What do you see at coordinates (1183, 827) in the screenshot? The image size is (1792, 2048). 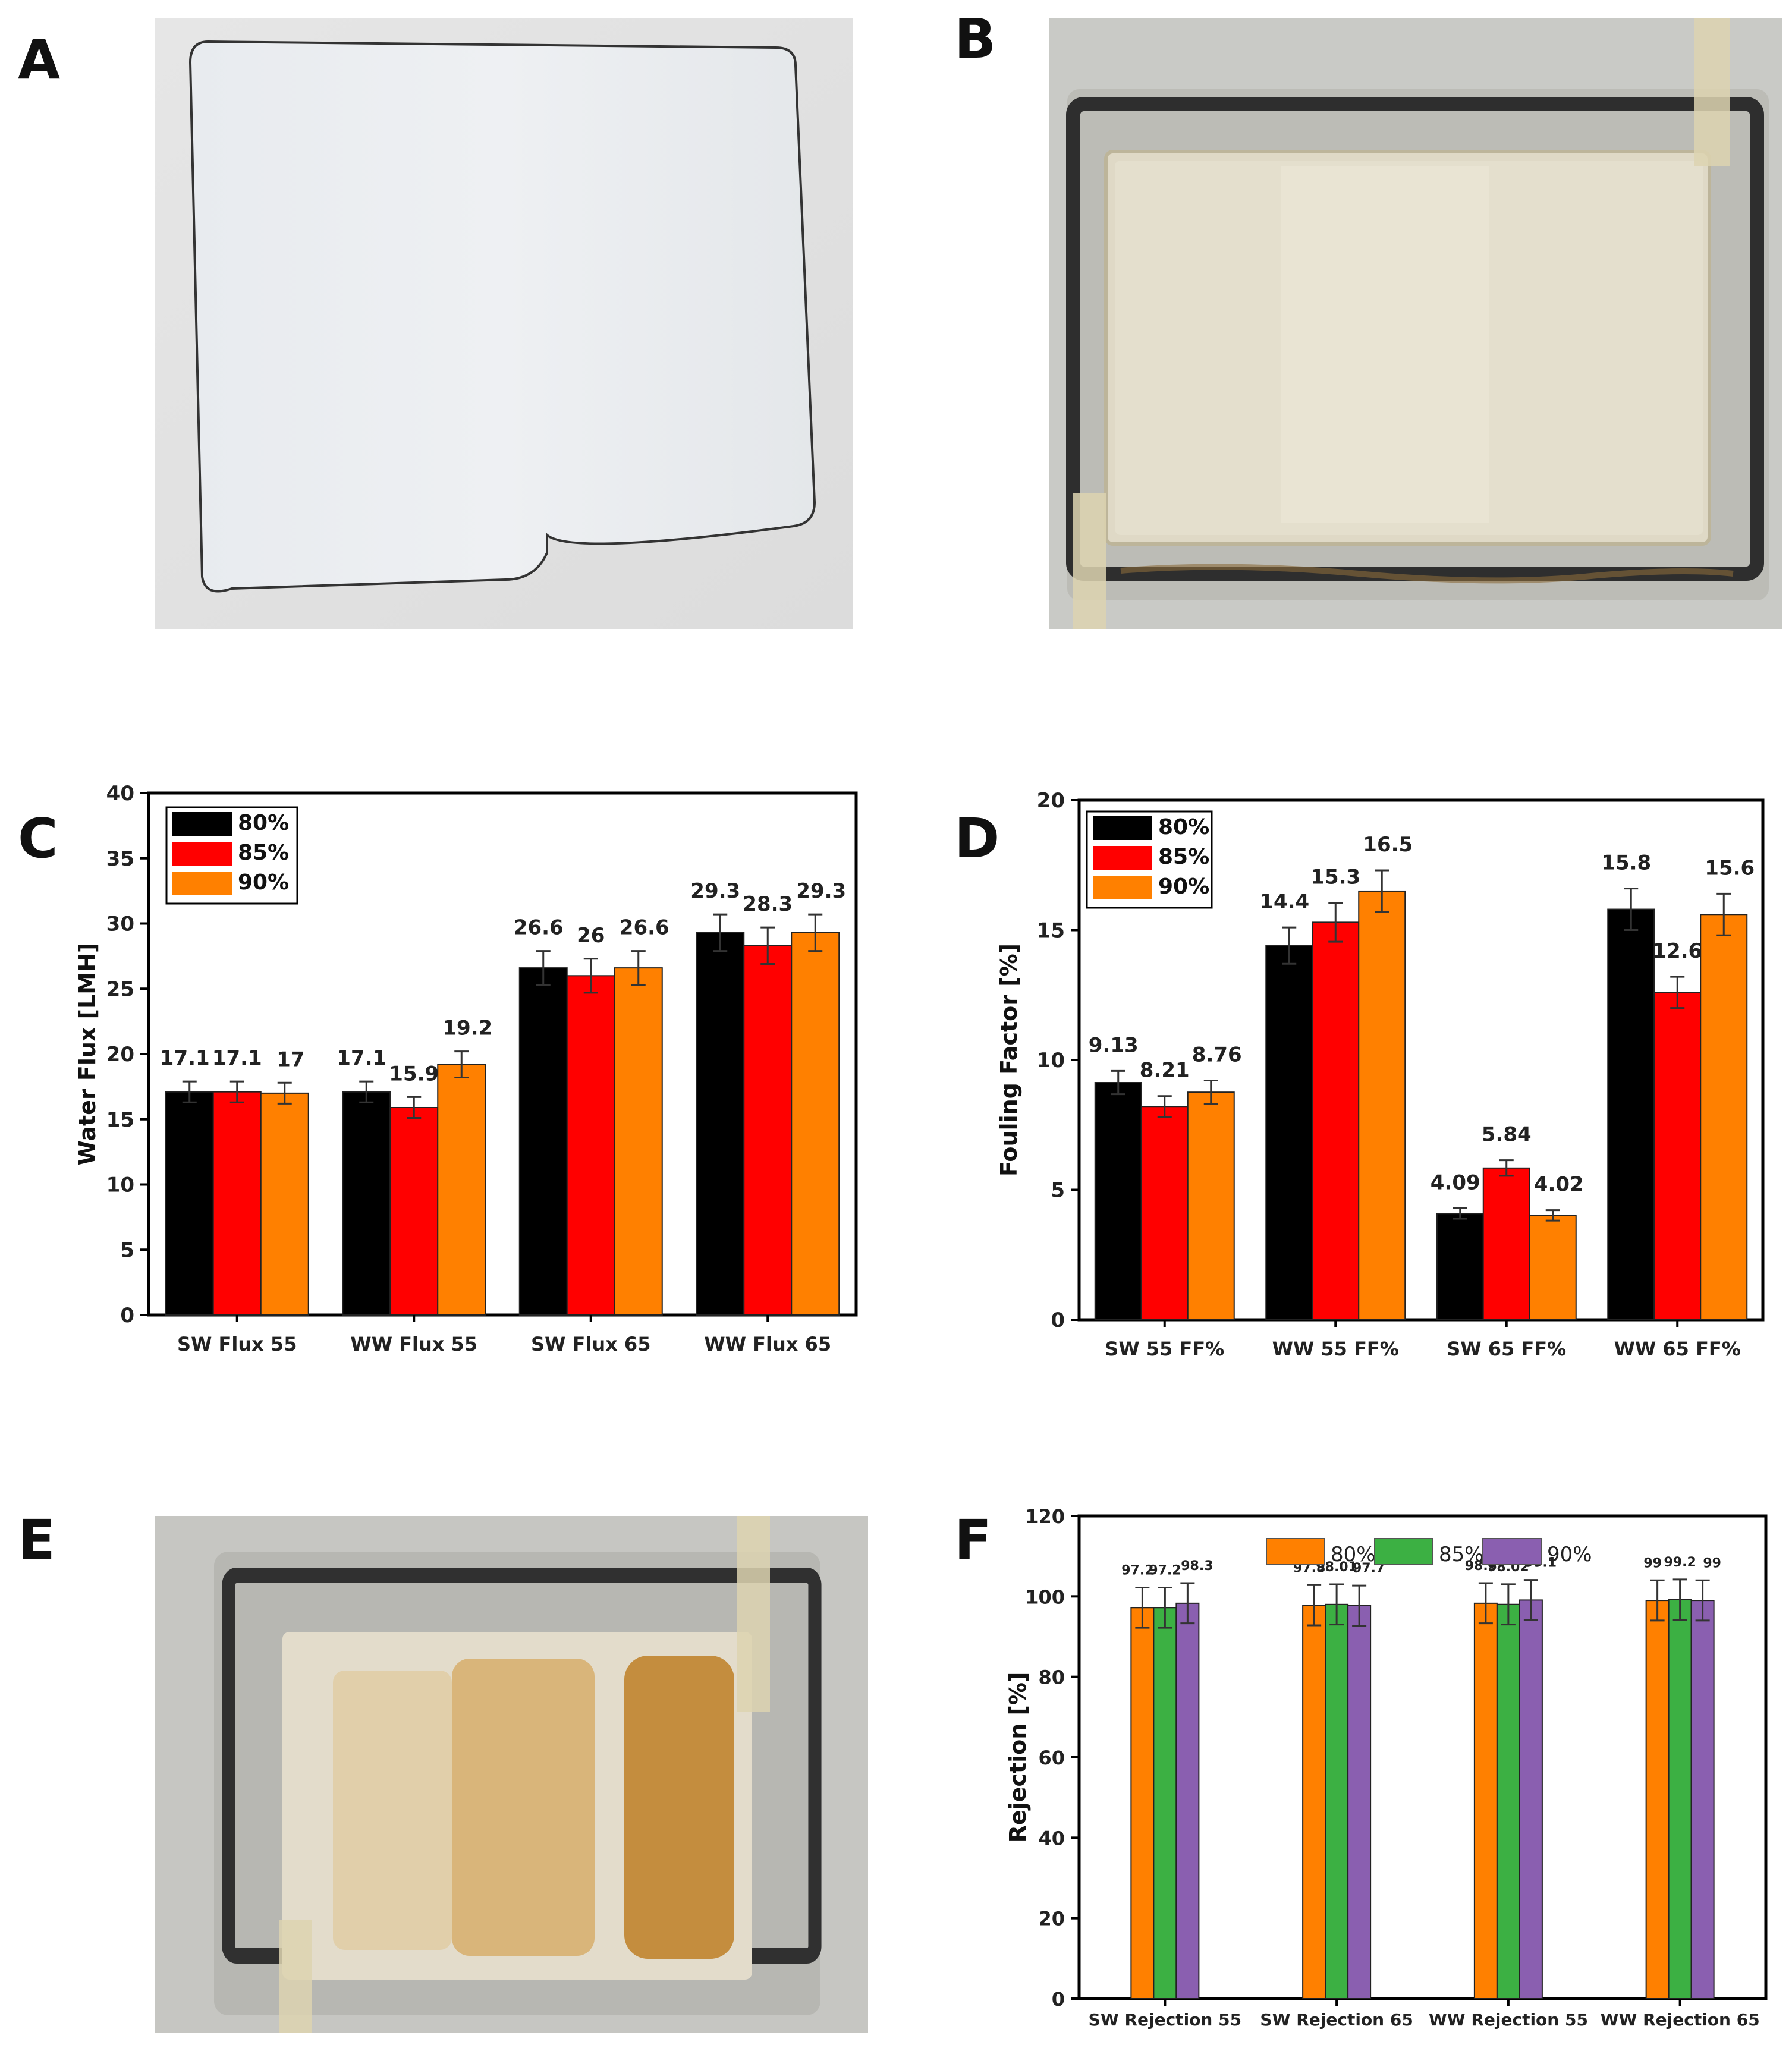 I see `chart-d-legend-label: 80%` at bounding box center [1183, 827].